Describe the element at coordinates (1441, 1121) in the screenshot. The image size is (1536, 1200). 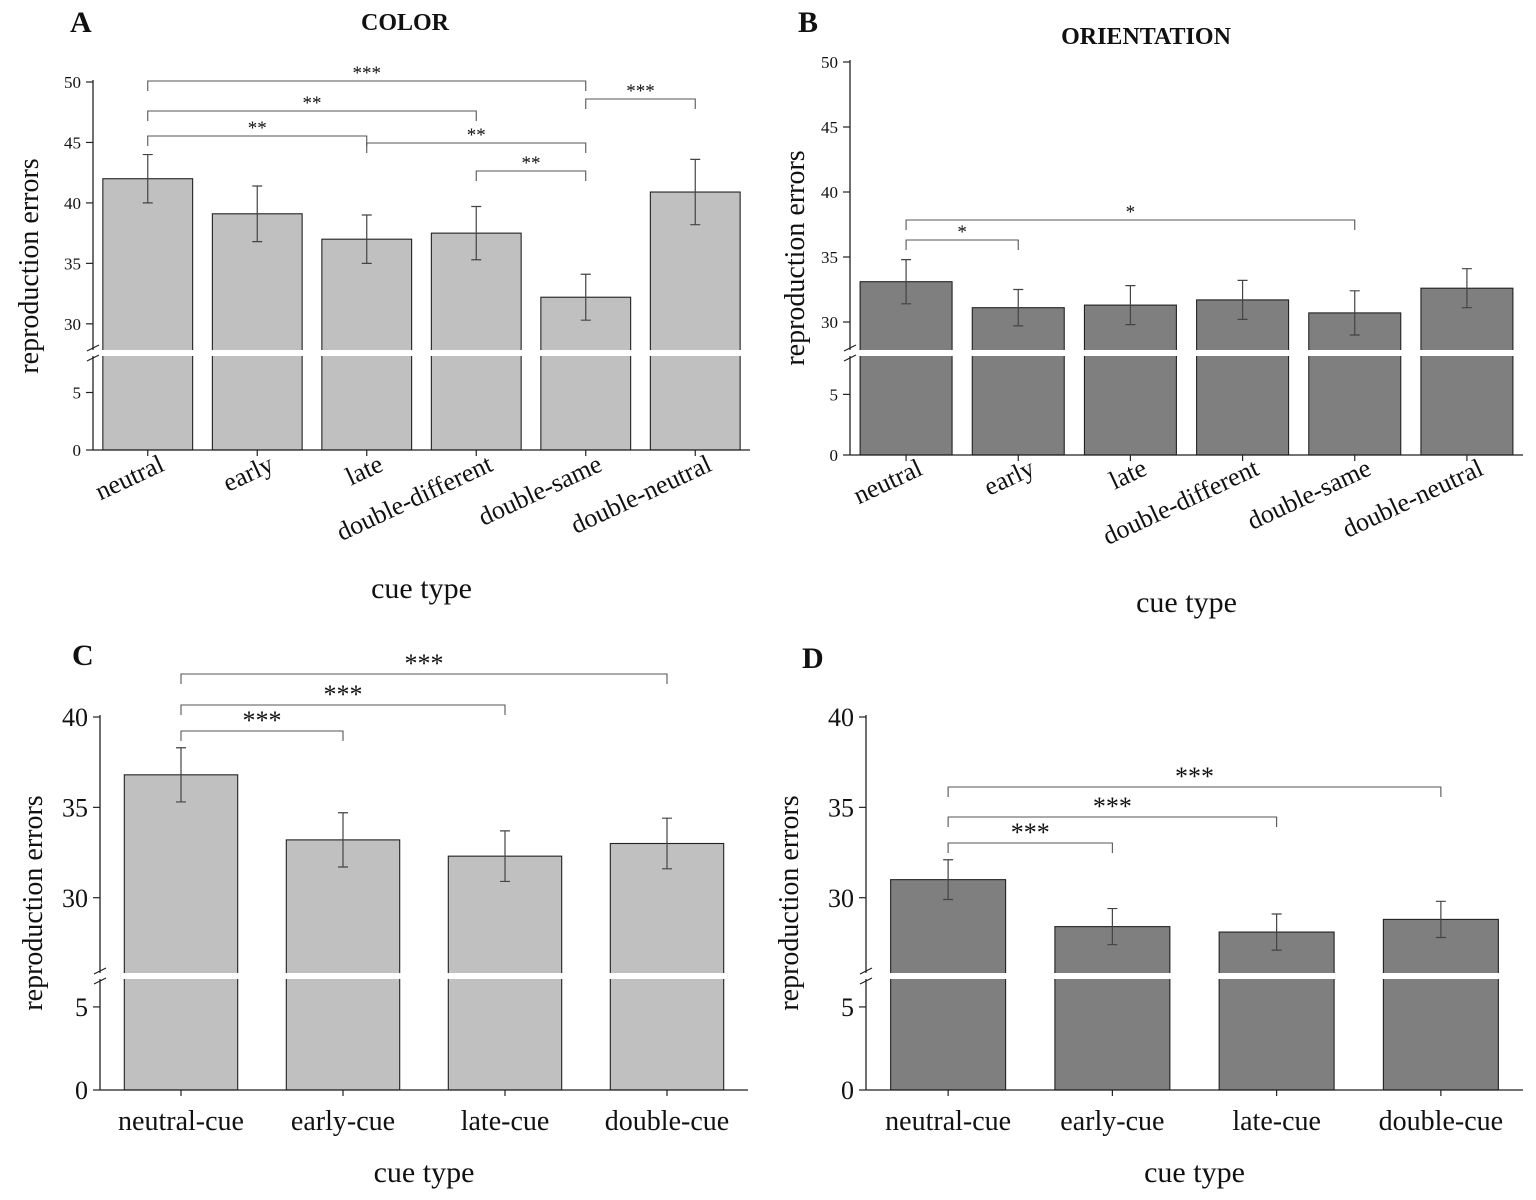
I see `x-tick-label-d-3: double-cue` at that location.